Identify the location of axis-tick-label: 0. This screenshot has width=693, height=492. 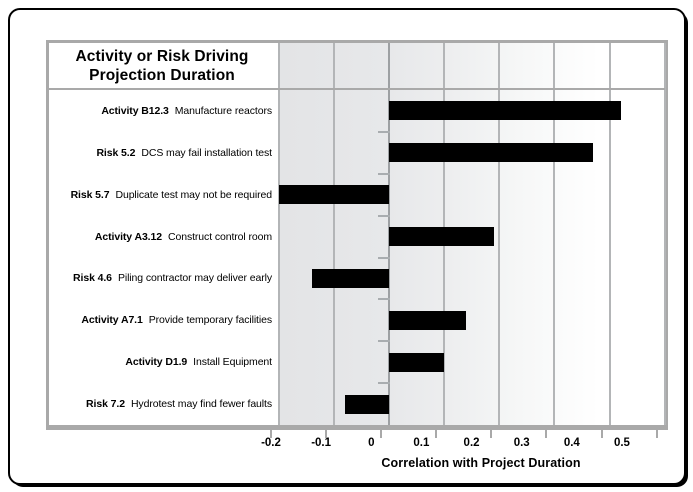
(371, 443).